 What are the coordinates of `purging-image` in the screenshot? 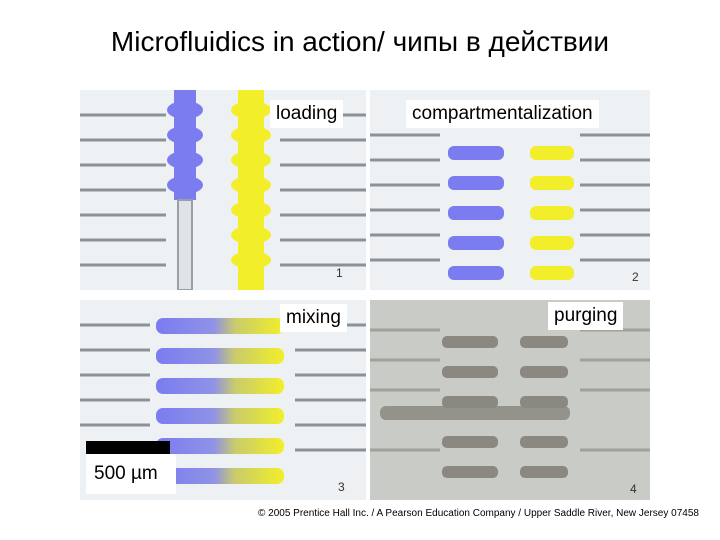 It's located at (510, 400).